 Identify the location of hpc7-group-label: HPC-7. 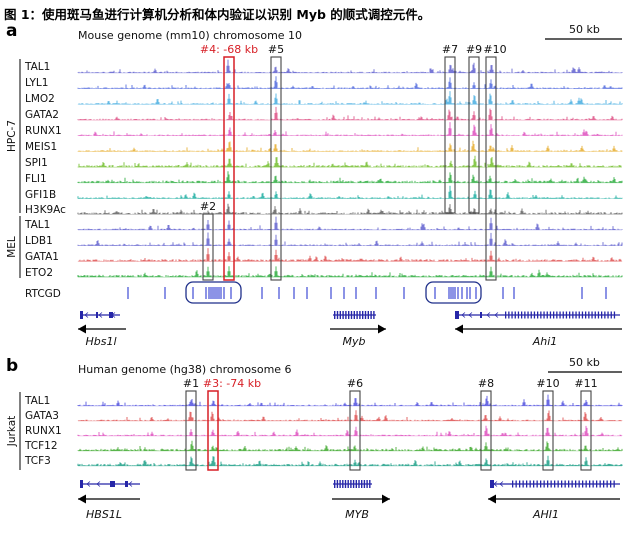
(12, 136).